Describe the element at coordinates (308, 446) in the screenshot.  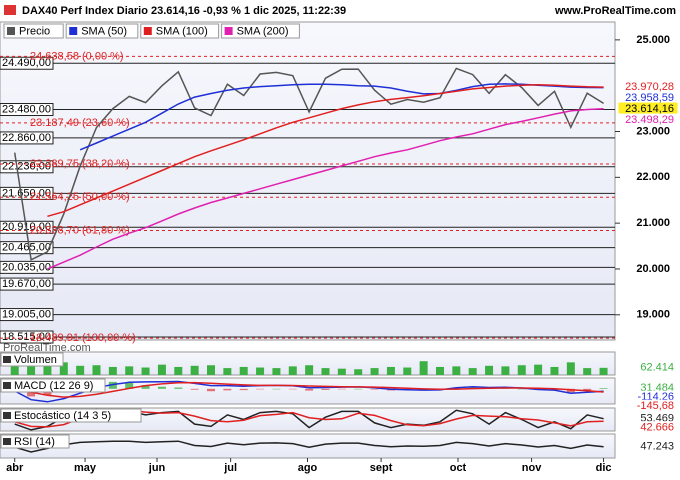
I see `pane` at that location.